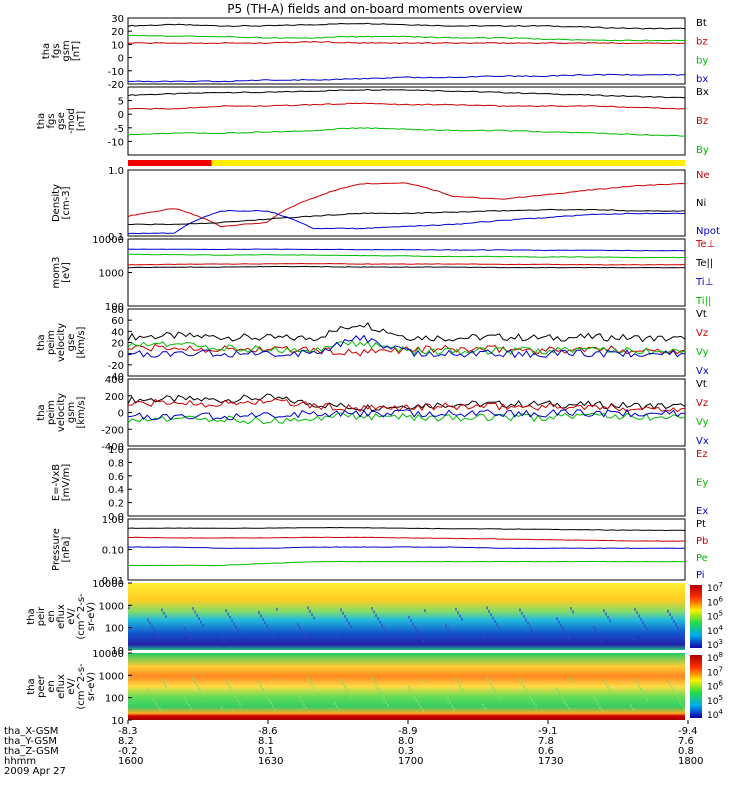  I want to click on y-axis-label: peir, so click(41, 616).